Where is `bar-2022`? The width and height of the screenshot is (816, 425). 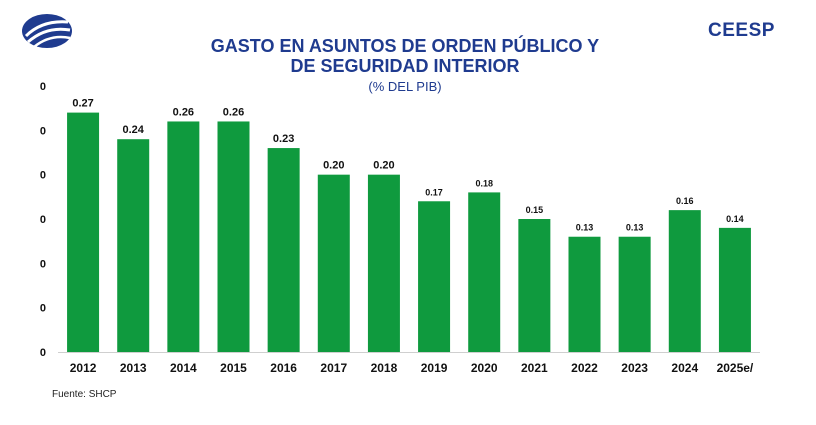 bar-2022 is located at coordinates (584, 294).